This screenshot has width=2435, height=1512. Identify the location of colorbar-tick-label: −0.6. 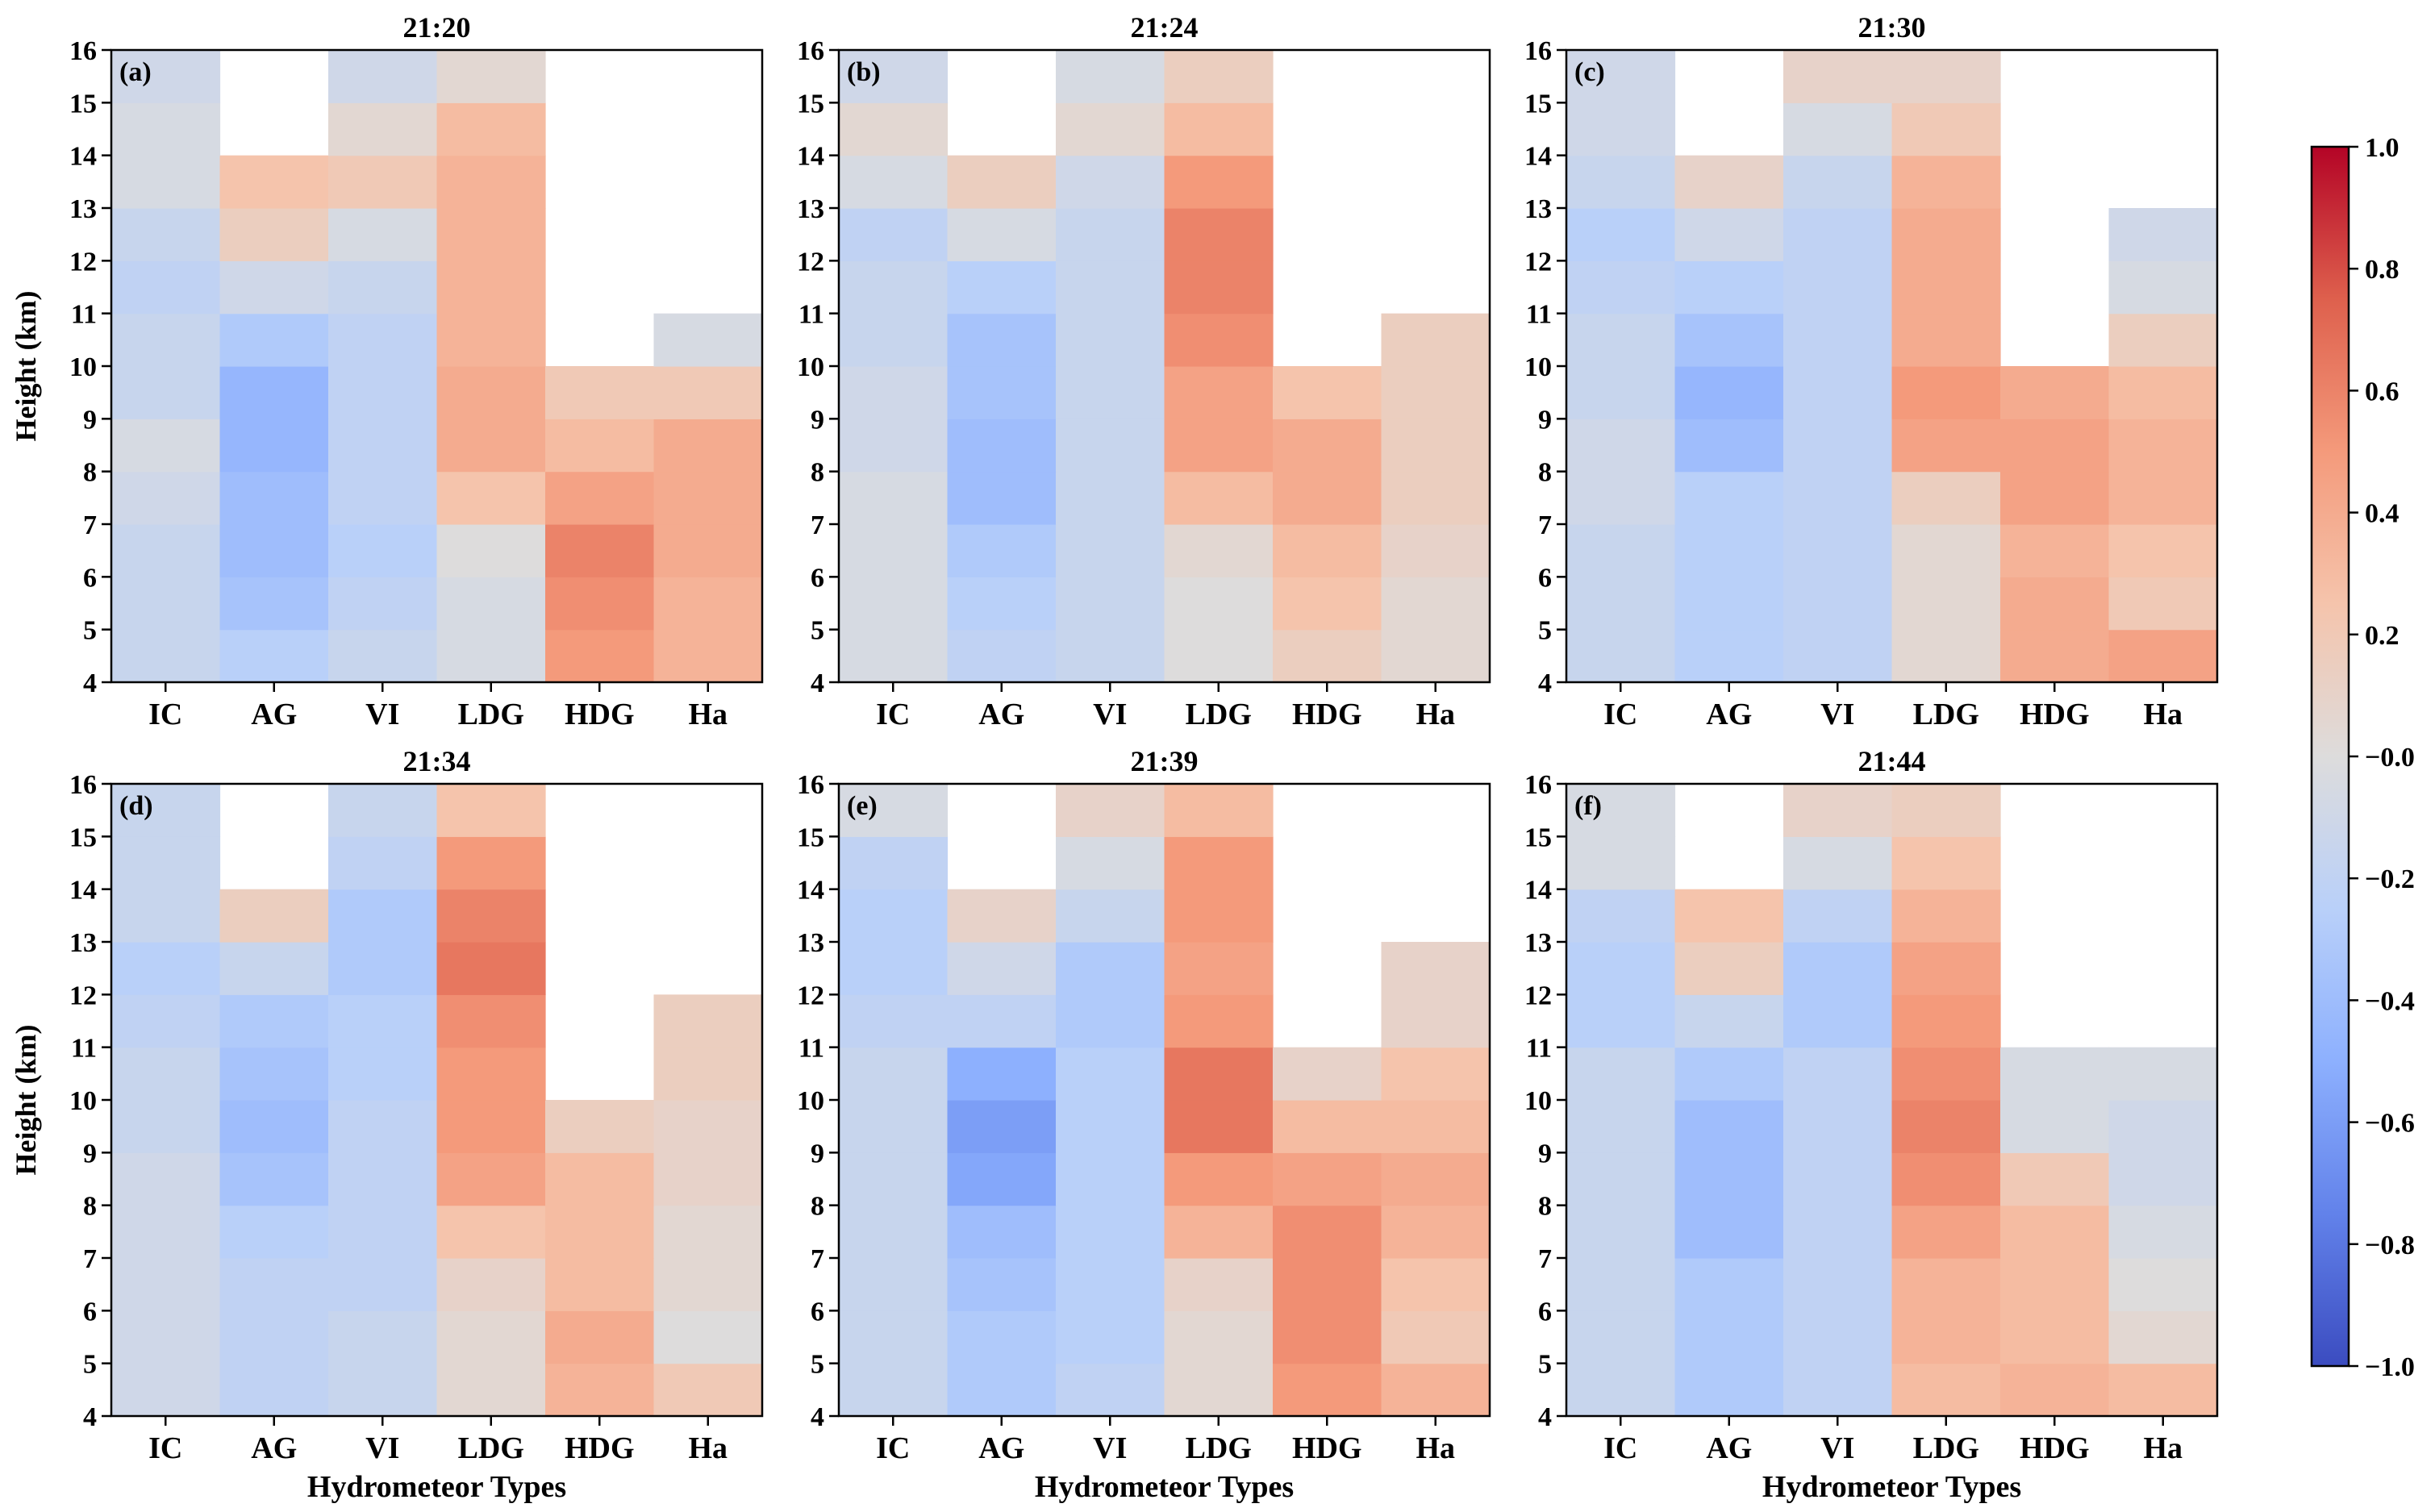
(2390, 1124).